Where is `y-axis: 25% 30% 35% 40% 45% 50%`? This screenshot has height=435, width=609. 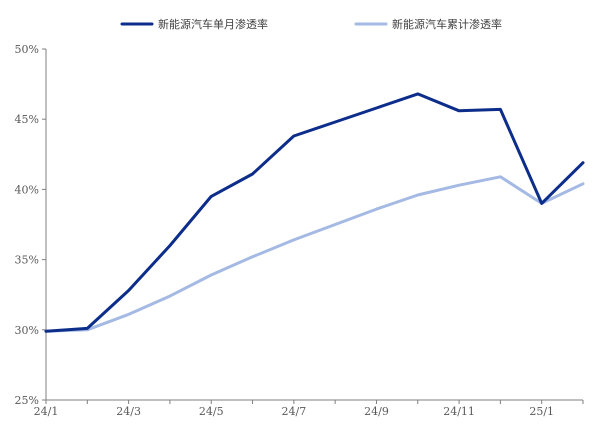 y-axis: 25% 30% 35% 40% 45% 50% is located at coordinates (31, 225).